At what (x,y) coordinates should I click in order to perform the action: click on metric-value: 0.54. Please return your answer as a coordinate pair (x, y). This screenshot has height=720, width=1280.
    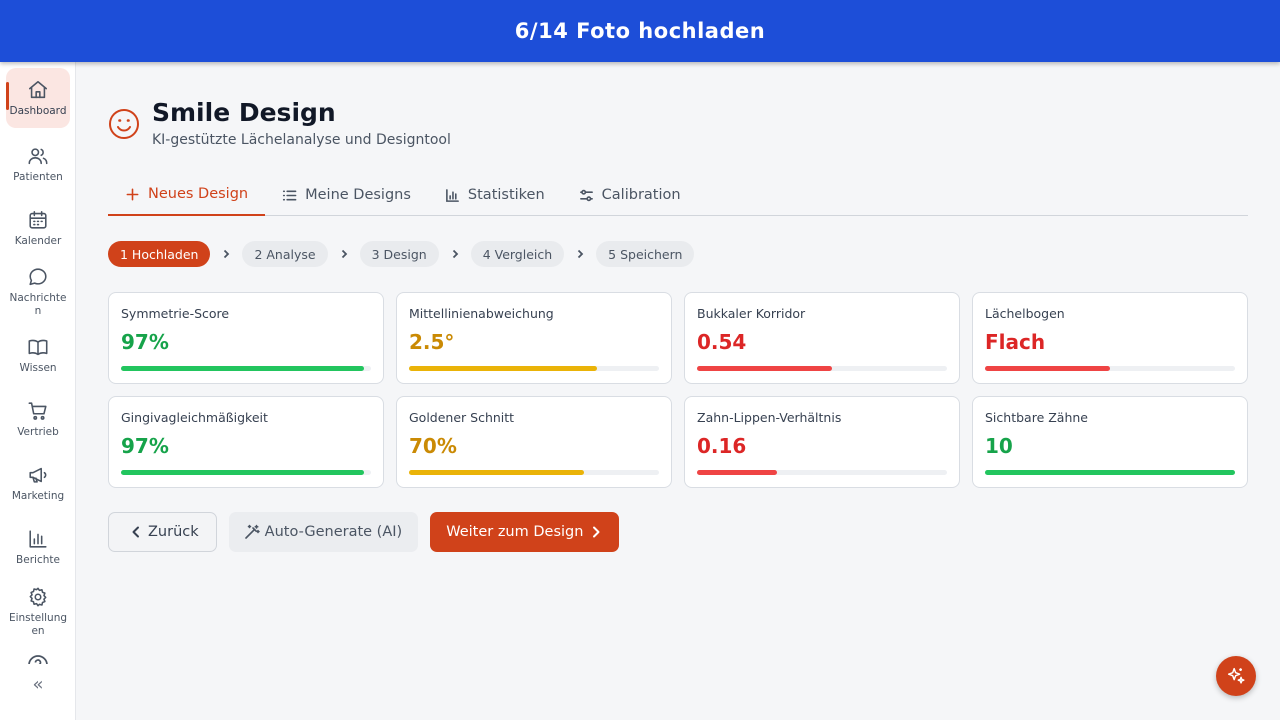
    Looking at the image, I should click on (722, 342).